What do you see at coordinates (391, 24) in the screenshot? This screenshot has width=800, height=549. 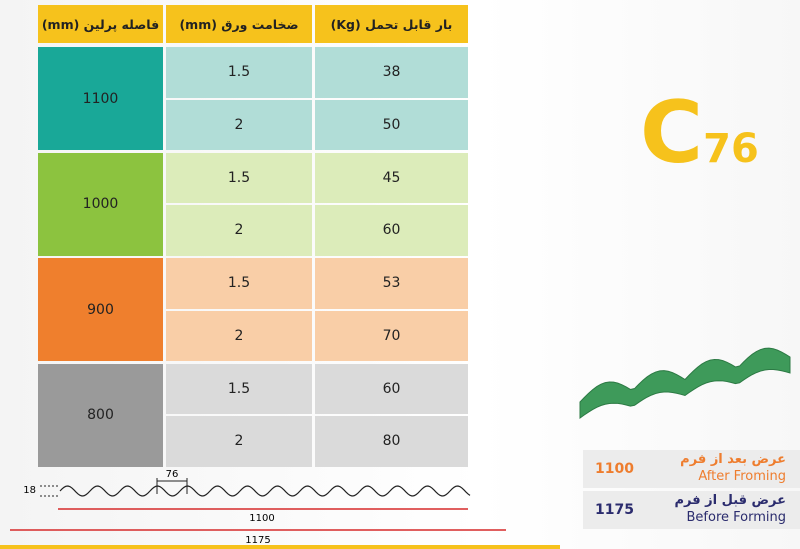 I see `header-cell: بار قابل تحمل (Kg)` at bounding box center [391, 24].